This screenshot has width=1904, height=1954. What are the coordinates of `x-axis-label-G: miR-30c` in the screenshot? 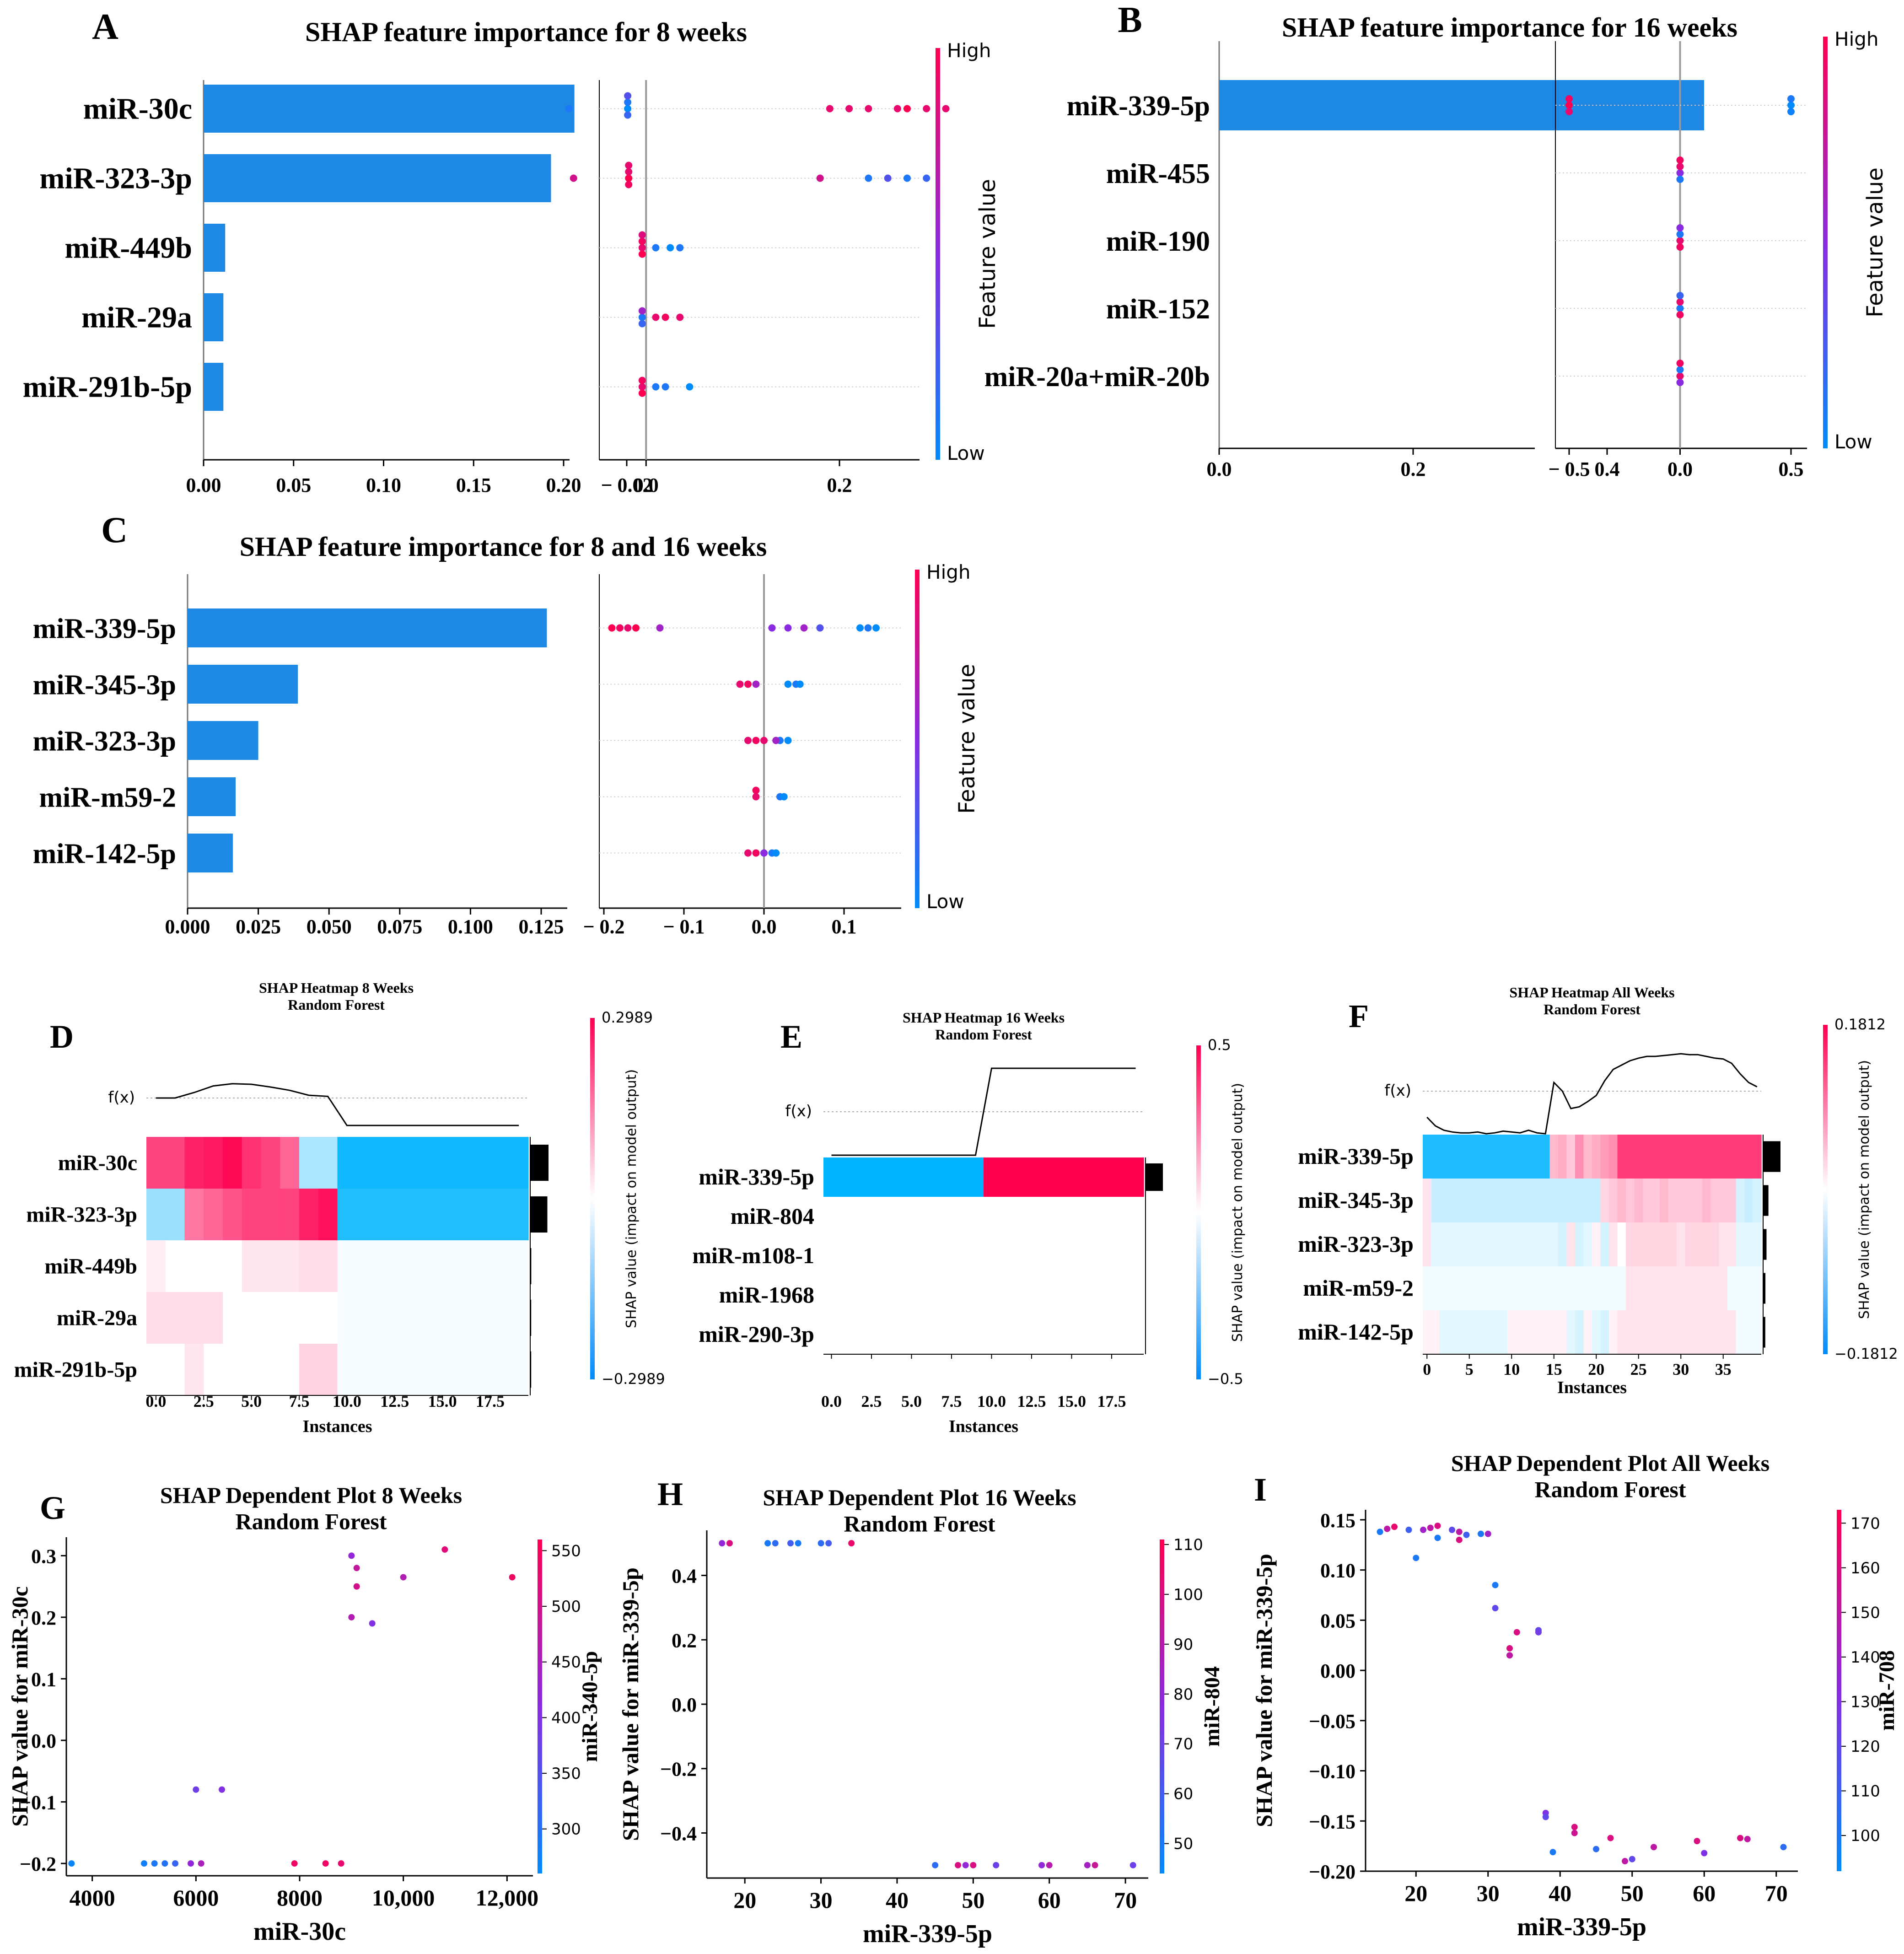 It's located at (299, 1931).